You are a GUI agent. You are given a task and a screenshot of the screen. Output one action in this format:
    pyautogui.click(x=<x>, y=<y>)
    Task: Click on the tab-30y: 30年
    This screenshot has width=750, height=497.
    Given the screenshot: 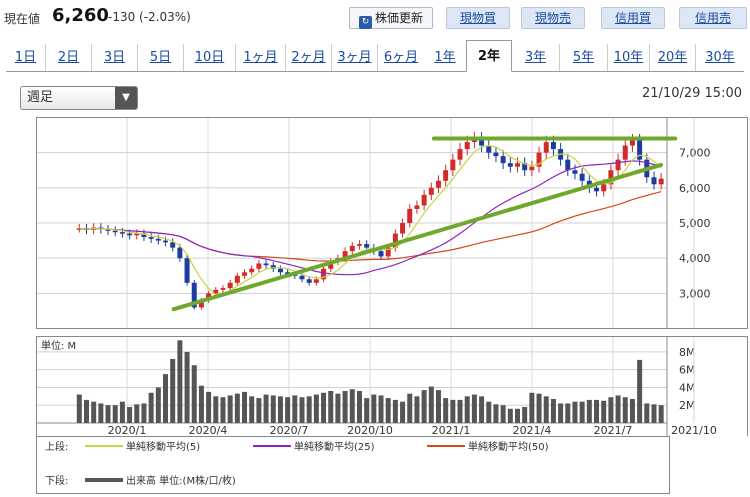 What is the action you would take?
    pyautogui.click(x=720, y=57)
    